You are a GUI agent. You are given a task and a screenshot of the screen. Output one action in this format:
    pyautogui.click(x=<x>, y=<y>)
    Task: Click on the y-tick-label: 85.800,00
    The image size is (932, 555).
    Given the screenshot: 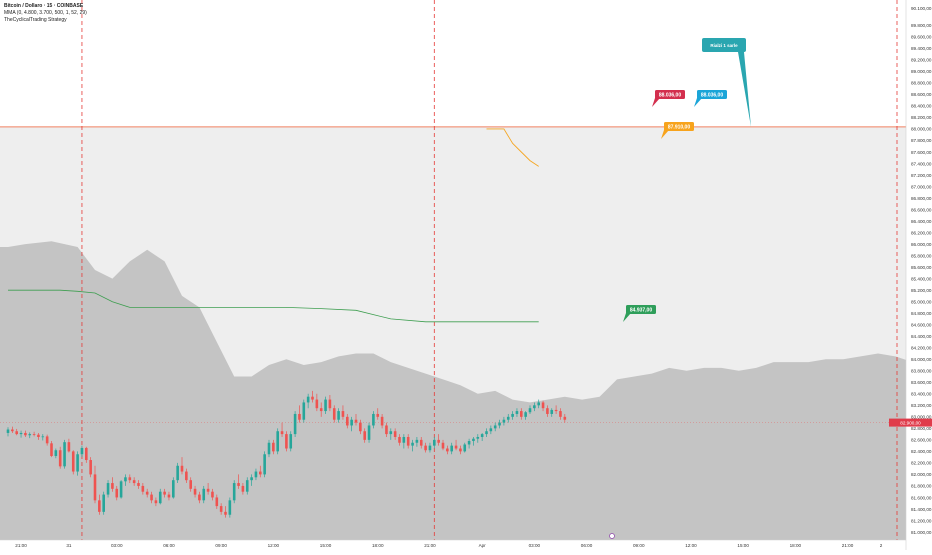 What is the action you would take?
    pyautogui.click(x=921, y=255)
    